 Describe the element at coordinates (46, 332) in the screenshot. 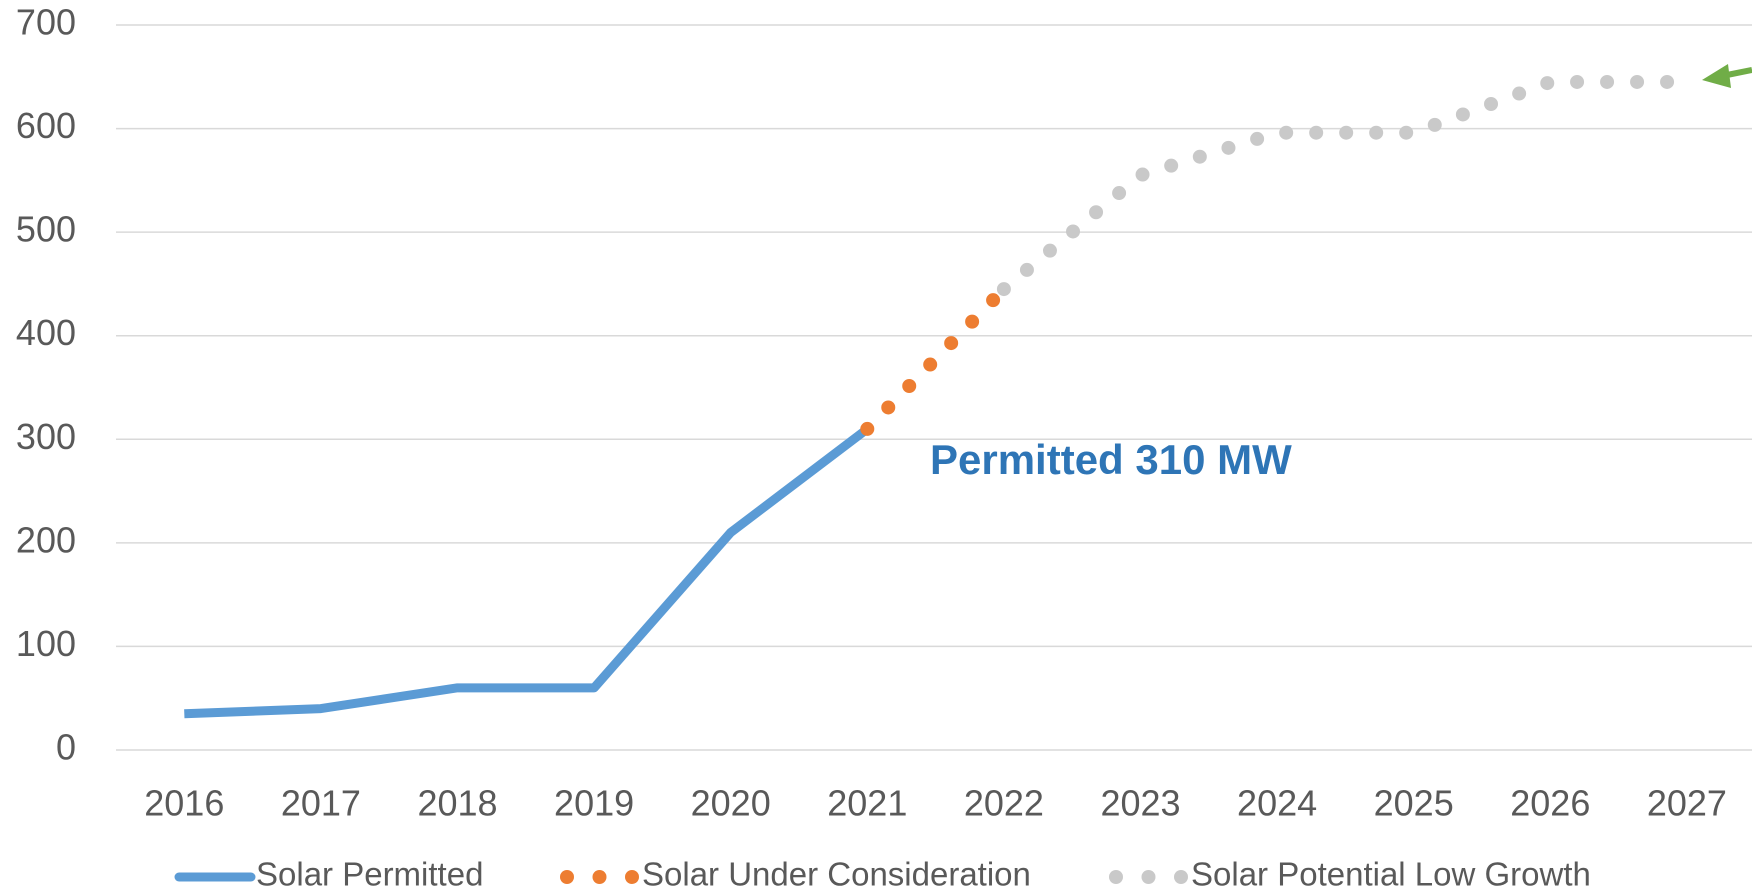

I see `y-tick-label: 400` at that location.